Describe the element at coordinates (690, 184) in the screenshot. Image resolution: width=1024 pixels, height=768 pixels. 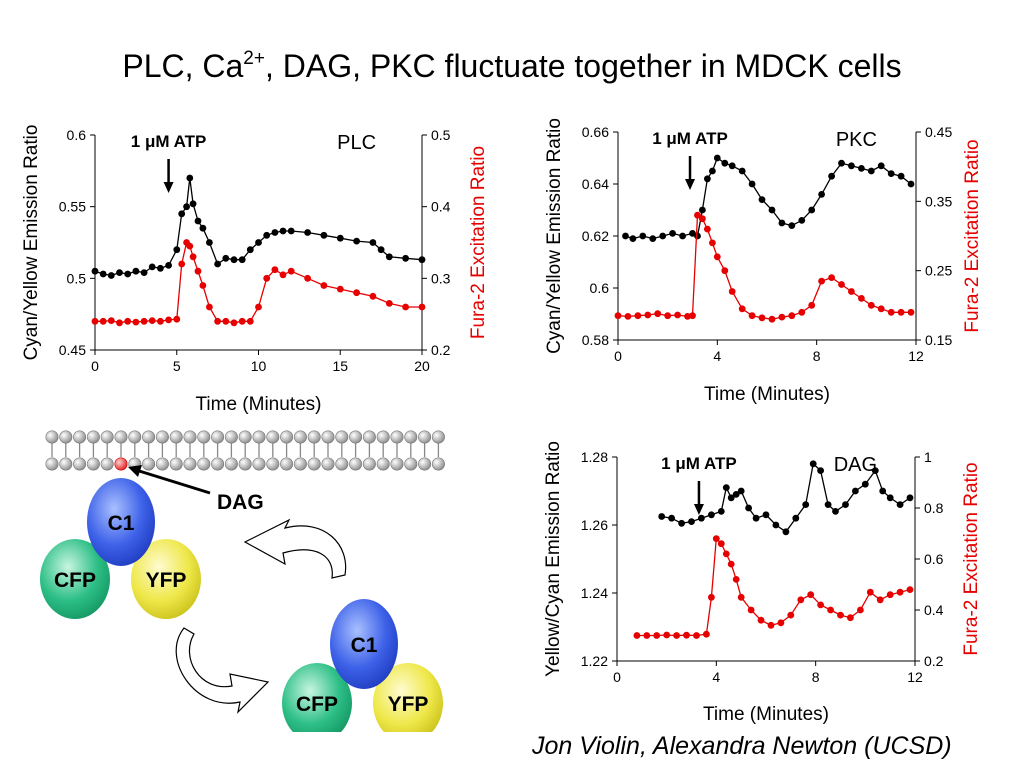
I see `chart-1-atp-arrowhead-icon` at that location.